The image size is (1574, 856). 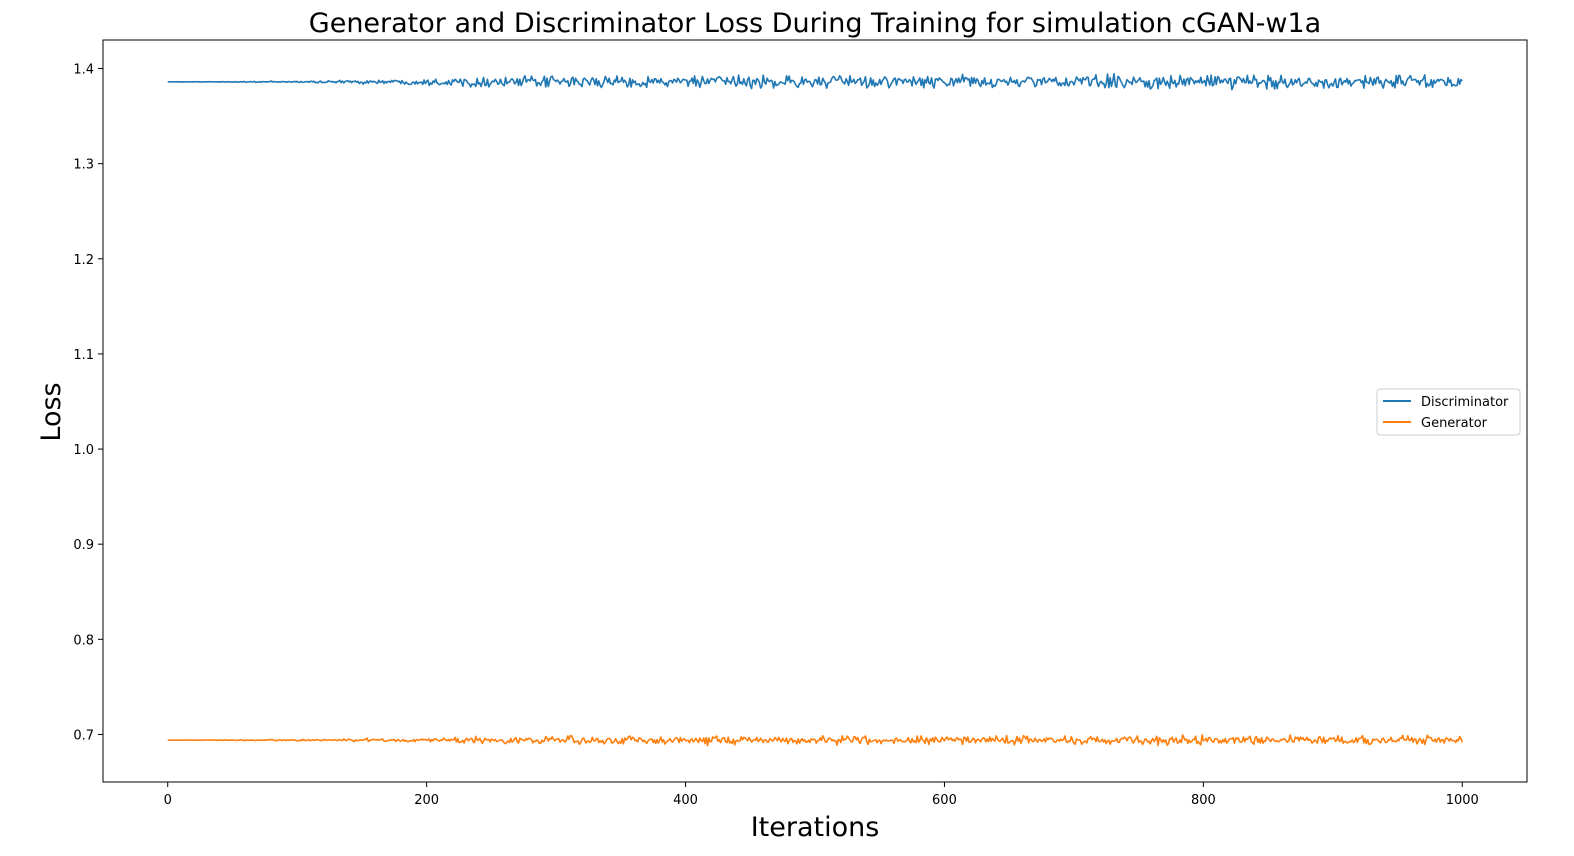 What do you see at coordinates (685, 800) in the screenshot?
I see `x-tick-label: 400` at bounding box center [685, 800].